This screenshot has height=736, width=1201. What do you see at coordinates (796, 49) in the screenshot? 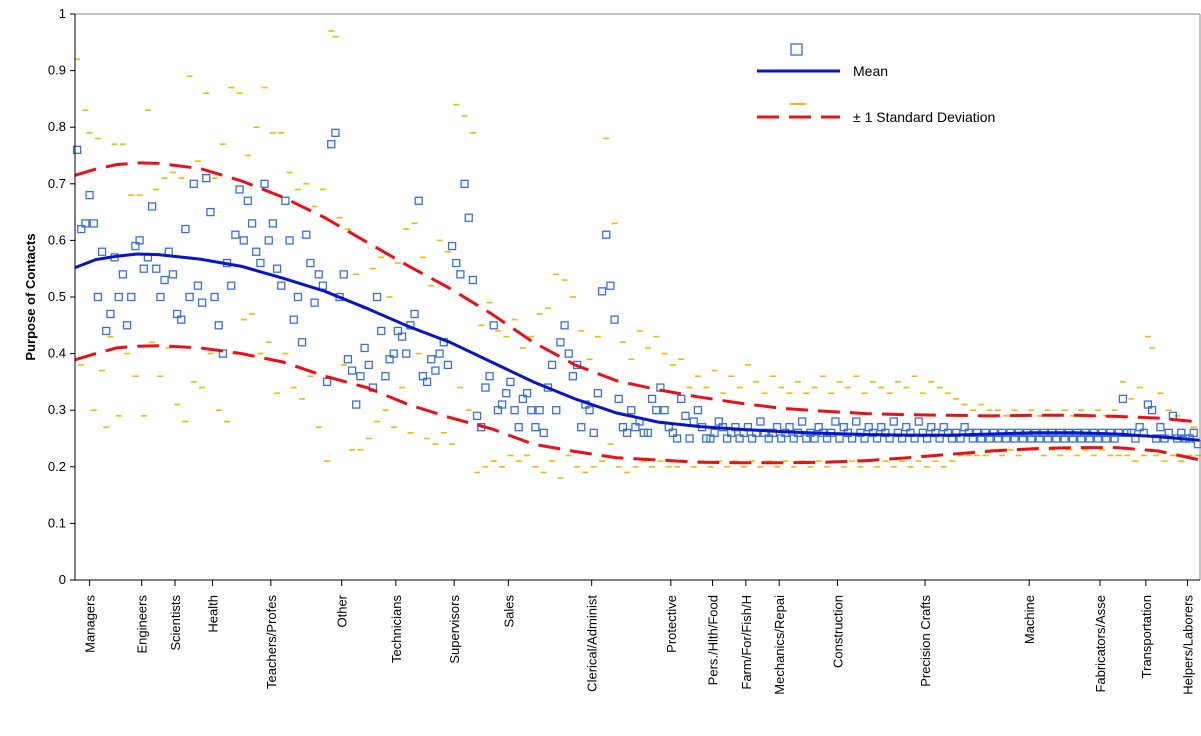
I see `legend-square-marker` at bounding box center [796, 49].